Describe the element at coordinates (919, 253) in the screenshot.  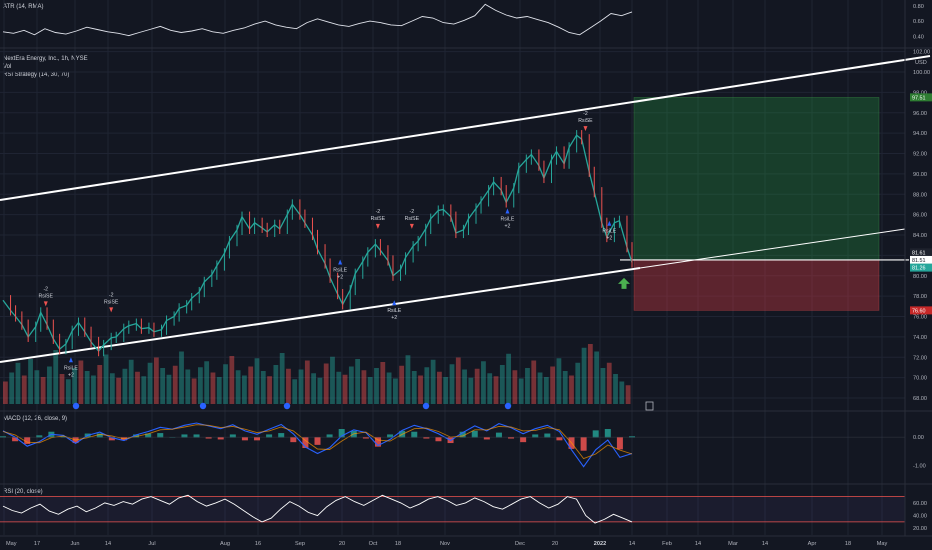
I see `entry-price-label-a: 81.61` at that location.